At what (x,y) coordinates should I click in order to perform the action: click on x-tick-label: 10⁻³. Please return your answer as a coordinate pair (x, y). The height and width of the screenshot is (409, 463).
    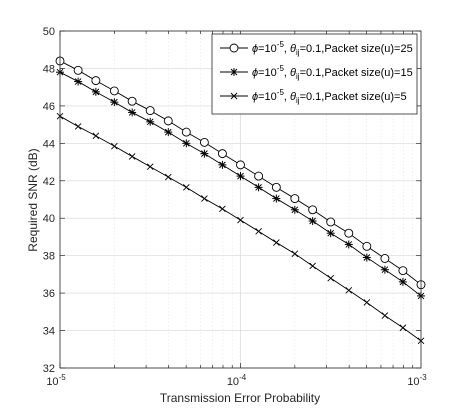
    Looking at the image, I should click on (417, 380).